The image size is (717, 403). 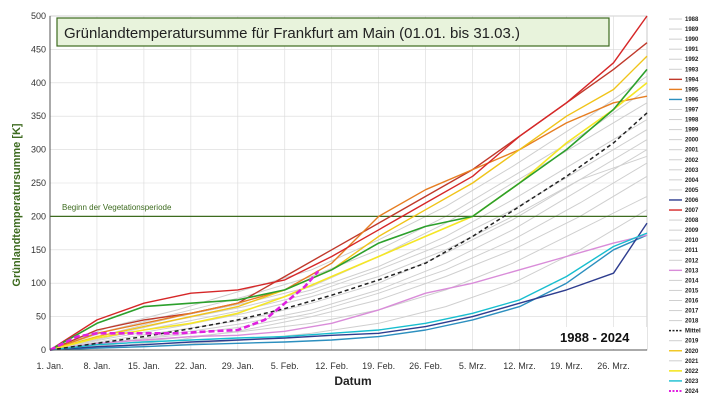 I want to click on legend-entry: 1993, so click(x=692, y=70).